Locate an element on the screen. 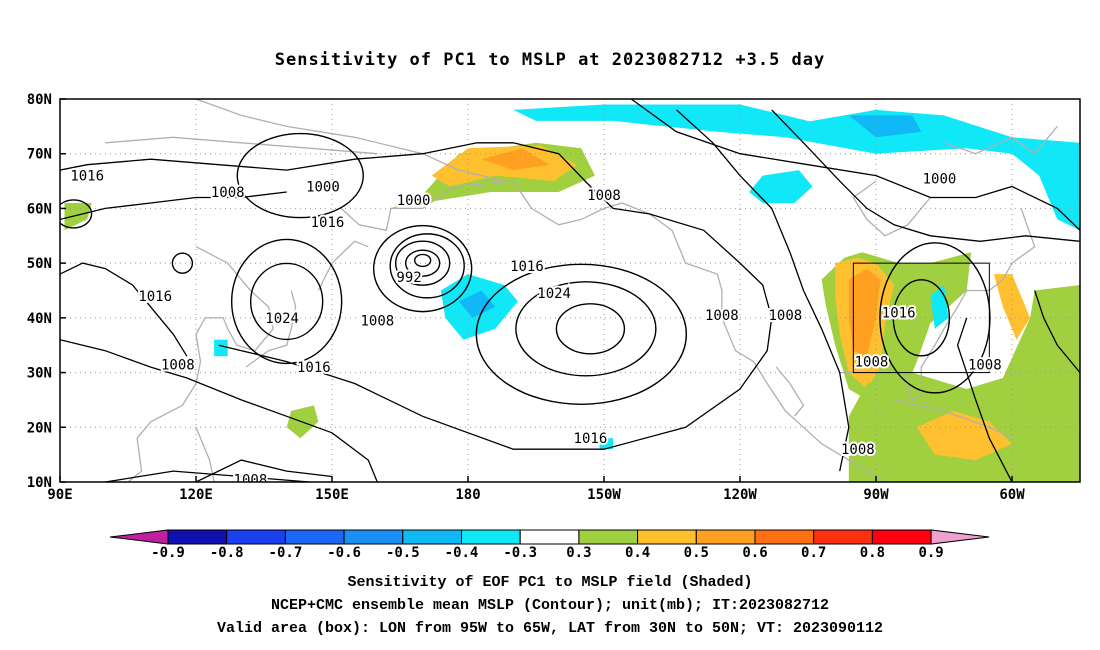  colorbar-label: 0.5 is located at coordinates (696, 553).